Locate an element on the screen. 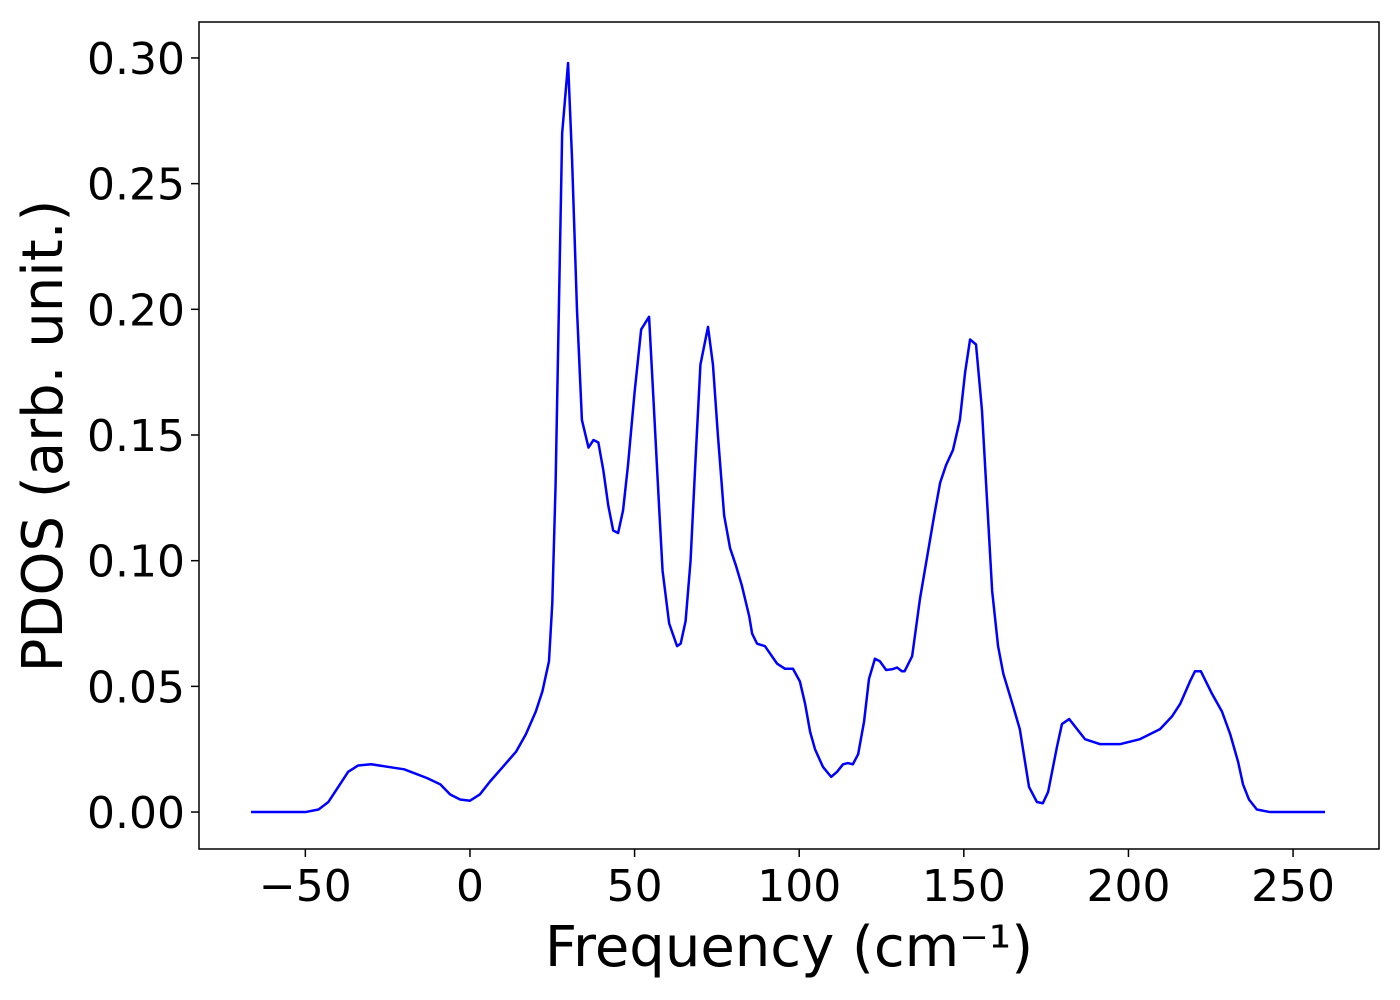 The height and width of the screenshot is (1000, 1400). x-tick-label: 250 is located at coordinates (1293, 886).